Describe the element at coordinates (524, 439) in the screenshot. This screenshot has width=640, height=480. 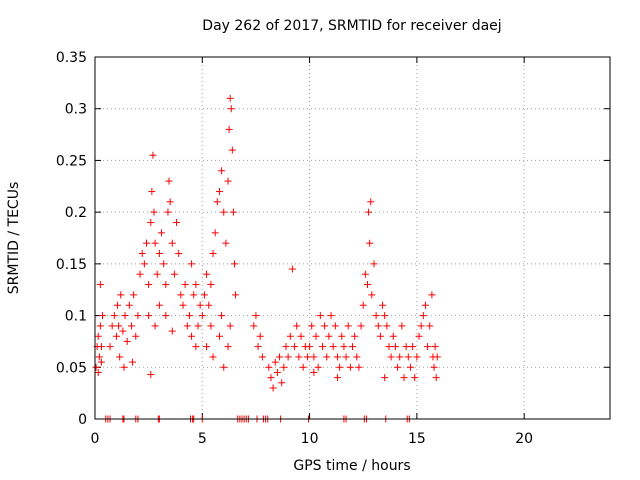
I see `x-tick-label: 20` at that location.